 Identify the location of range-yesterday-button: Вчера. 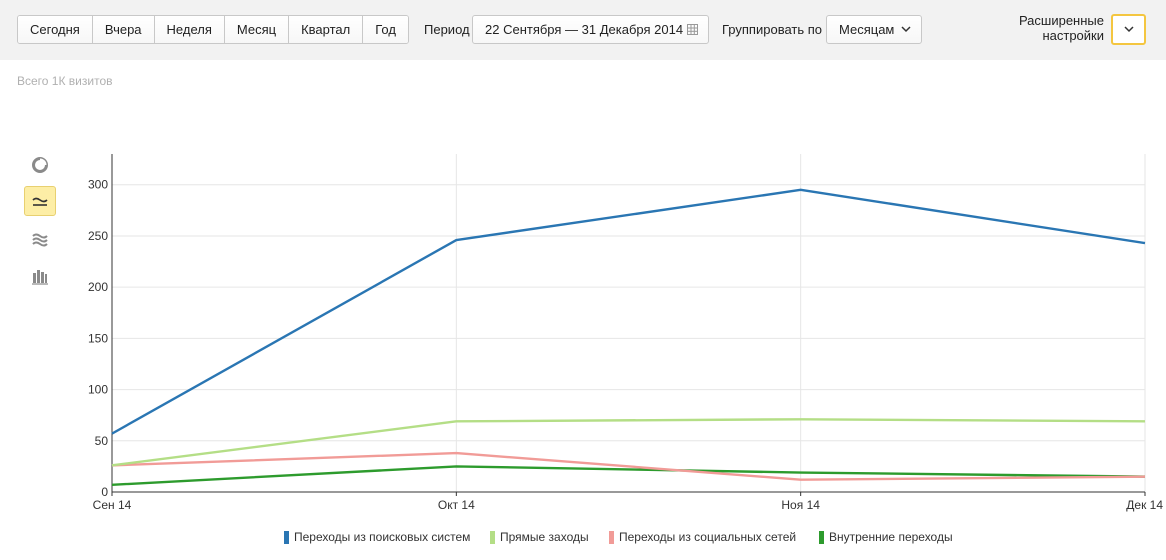
(123, 29).